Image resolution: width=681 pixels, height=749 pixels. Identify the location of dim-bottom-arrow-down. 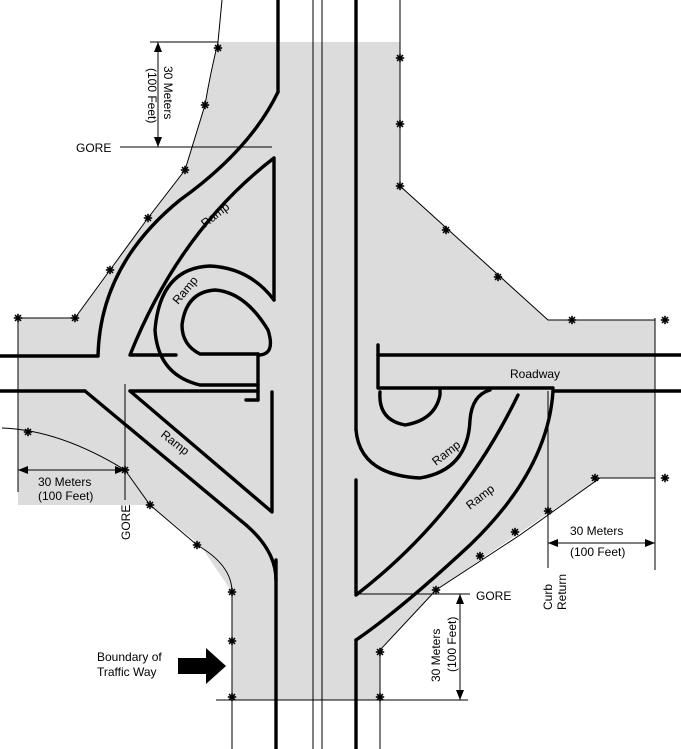
(460, 695).